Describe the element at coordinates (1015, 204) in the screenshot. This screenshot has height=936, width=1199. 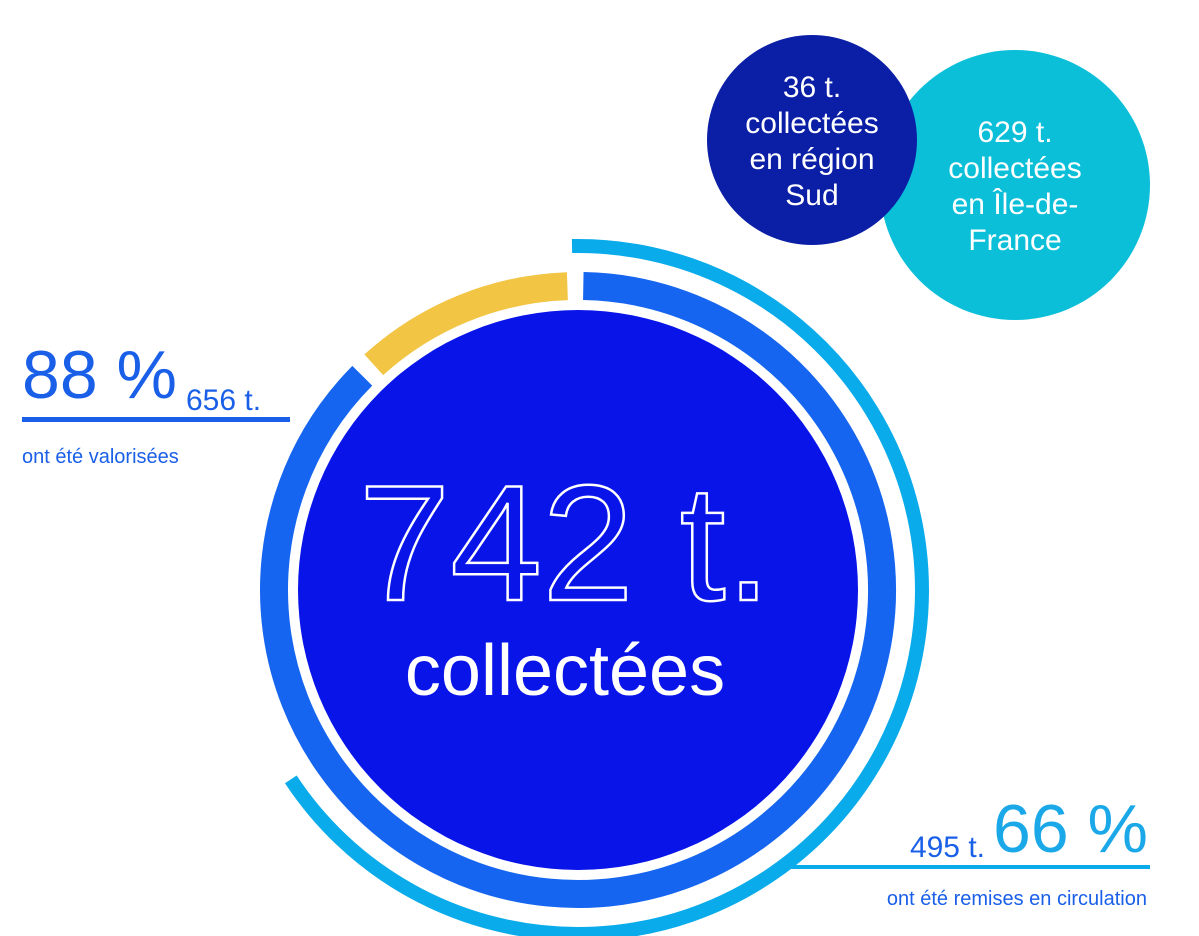
I see `bubble-line: en Île-de-` at that location.